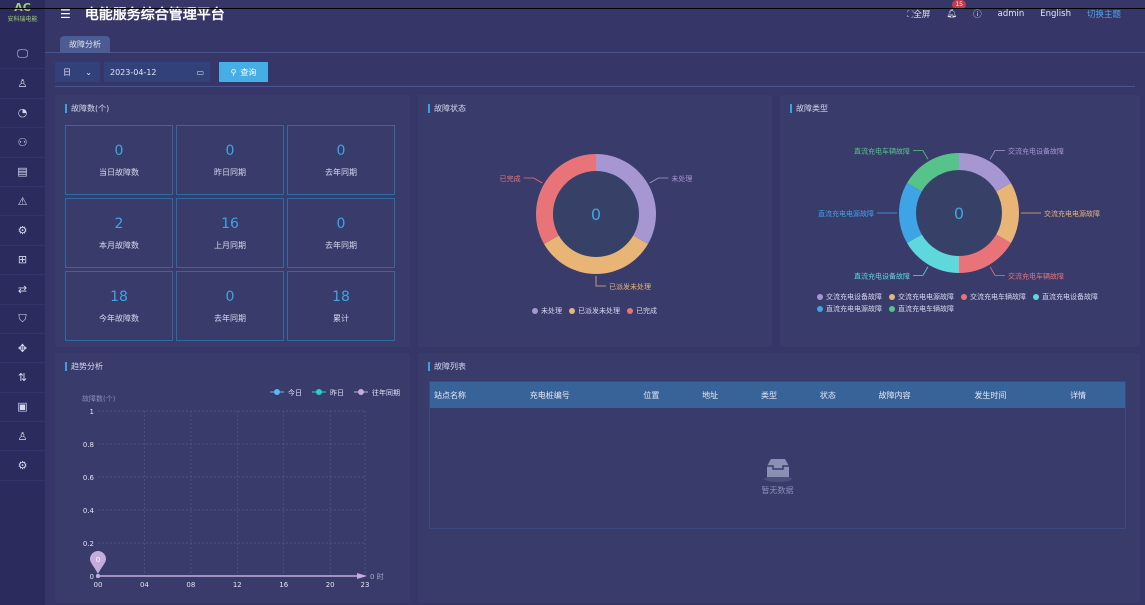  What do you see at coordinates (22, 55) in the screenshot?
I see `sidebar-item-1: 🖵︎` at bounding box center [22, 55].